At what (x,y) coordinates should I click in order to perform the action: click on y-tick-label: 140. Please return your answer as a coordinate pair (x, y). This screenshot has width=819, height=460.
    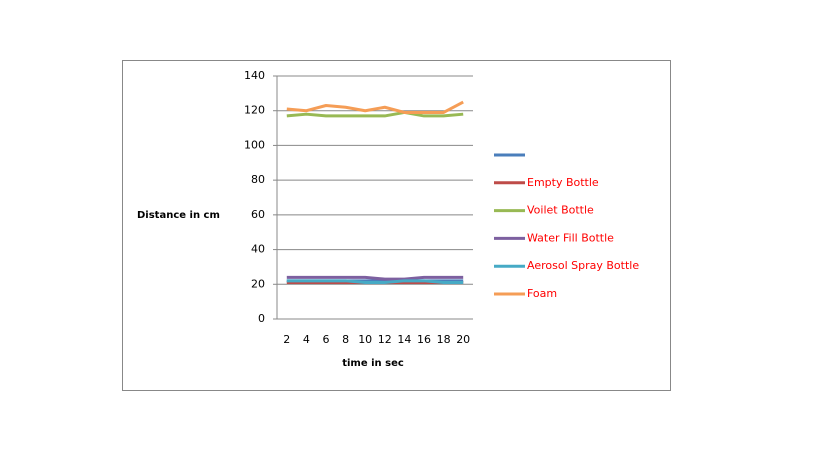
    Looking at the image, I should click on (254, 75).